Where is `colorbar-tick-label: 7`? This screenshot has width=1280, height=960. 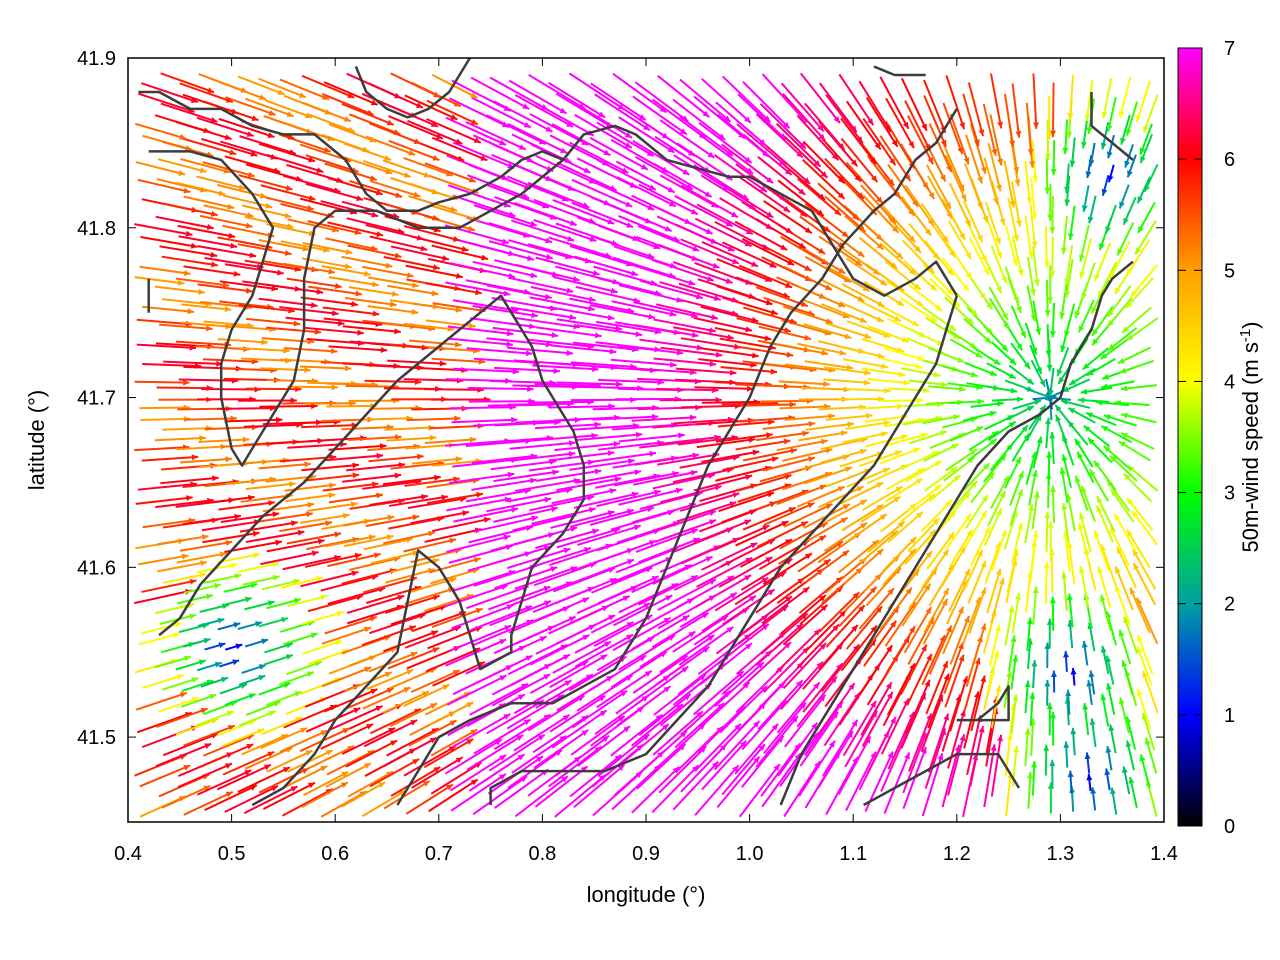 colorbar-tick-label: 7 is located at coordinates (1229, 49).